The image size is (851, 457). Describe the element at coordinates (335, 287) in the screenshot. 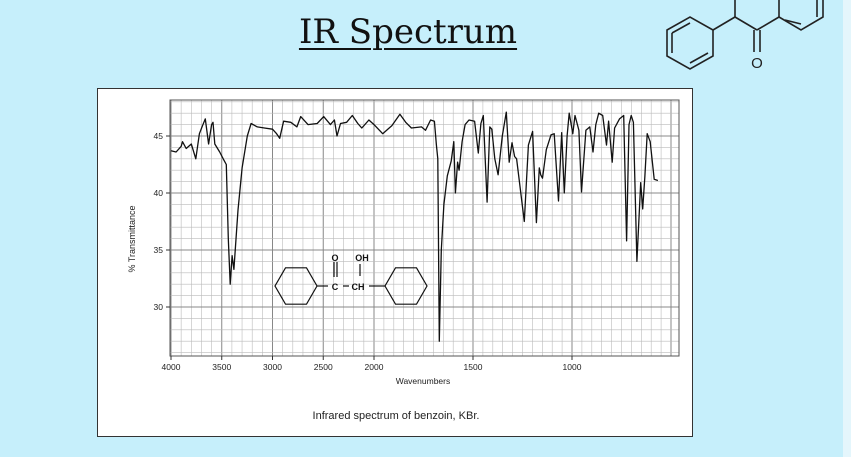

I see `structure-label: C` at that location.